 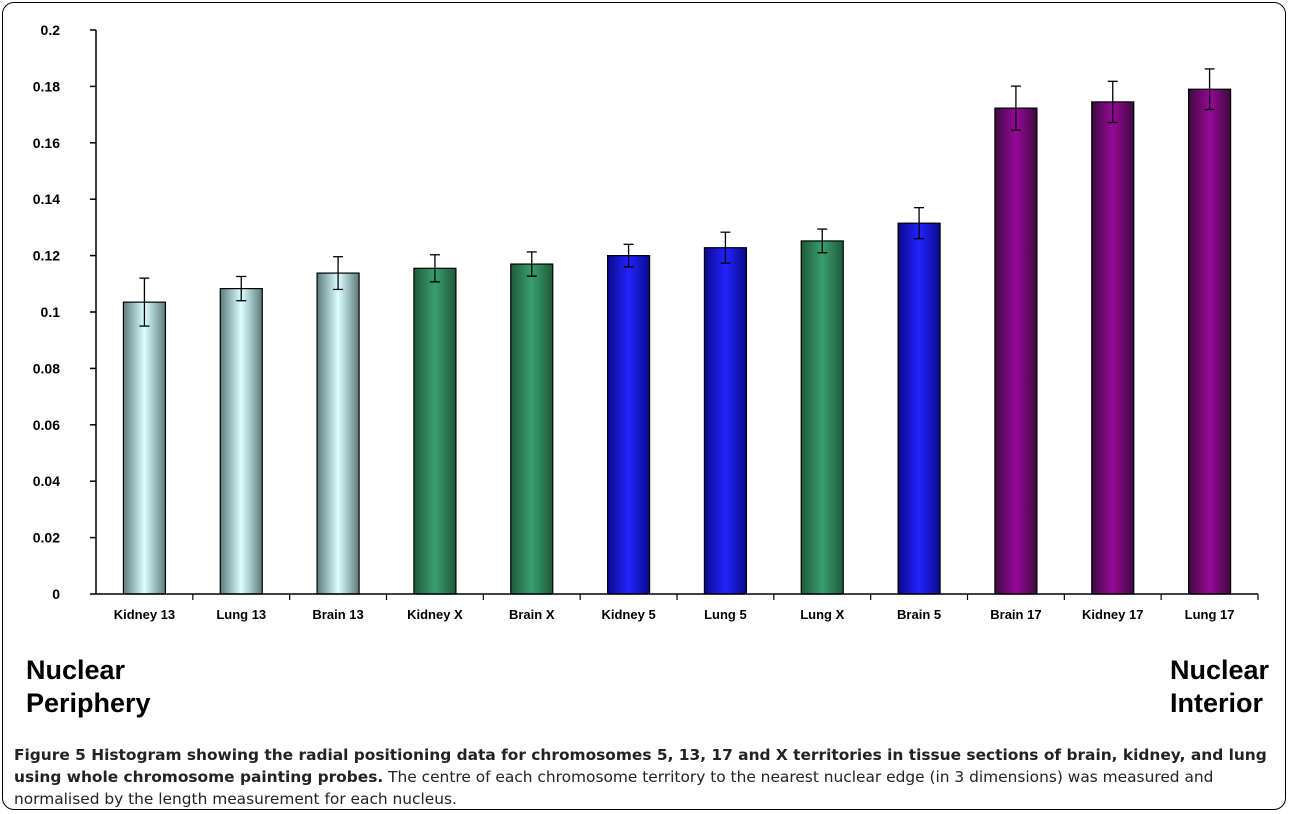 What do you see at coordinates (435, 614) in the screenshot?
I see `x-tick-label: Kidney X` at bounding box center [435, 614].